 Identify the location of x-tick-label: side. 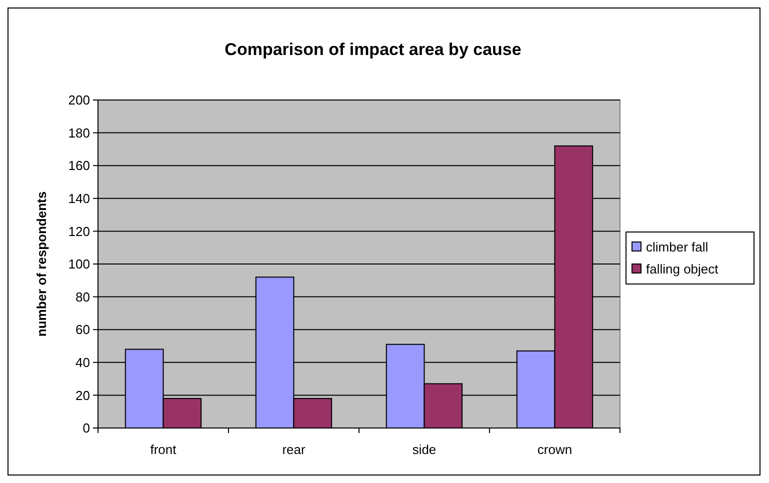
(424, 449).